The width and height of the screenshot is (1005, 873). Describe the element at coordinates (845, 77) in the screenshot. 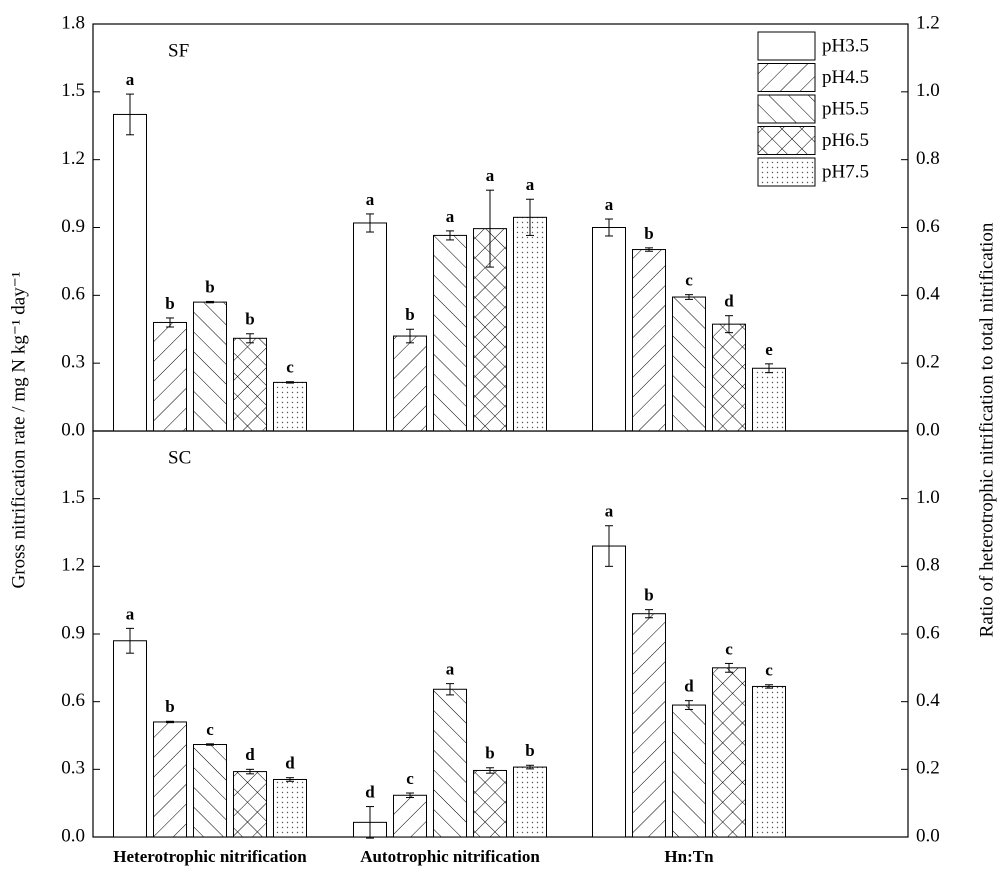

I see `legend-label: pH4.5` at that location.